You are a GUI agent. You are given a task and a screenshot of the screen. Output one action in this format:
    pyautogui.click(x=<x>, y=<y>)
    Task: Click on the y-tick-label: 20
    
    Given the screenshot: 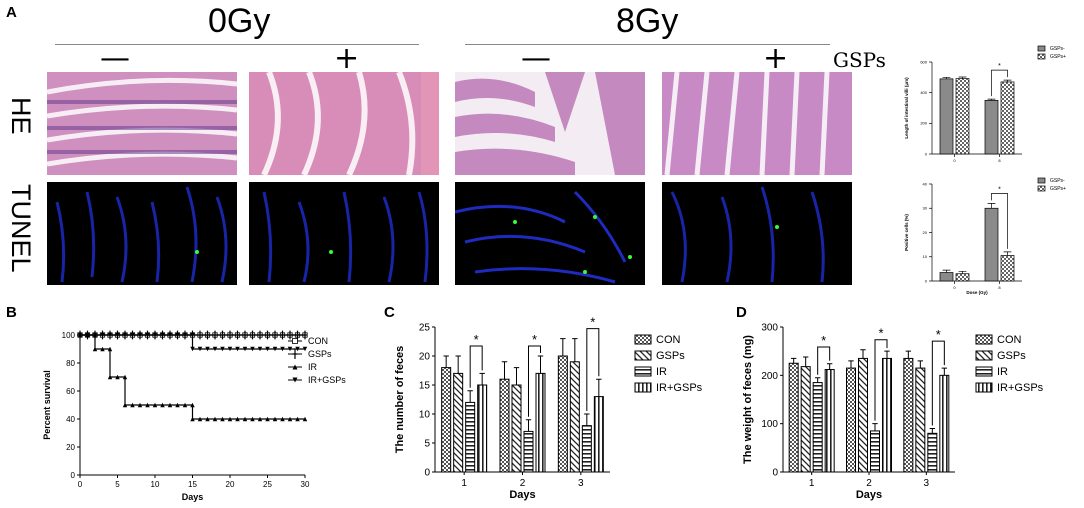 What is the action you would take?
    pyautogui.click(x=70, y=447)
    